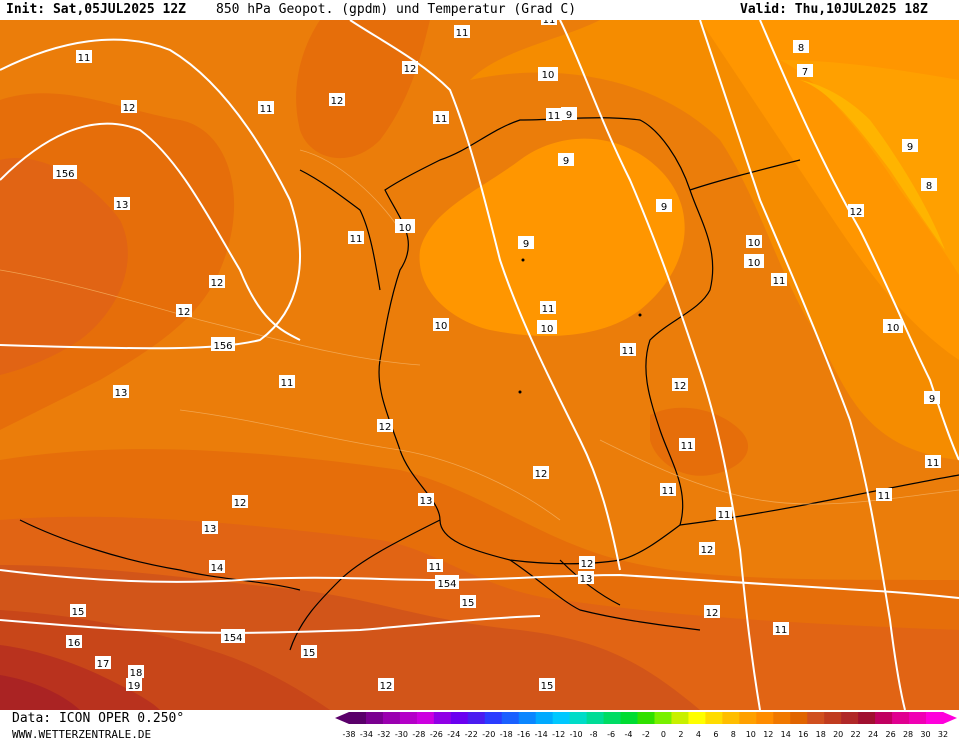 Image resolution: width=959 pixels, height=741 pixels. I want to click on temp-label-text: 14, so click(217, 568).